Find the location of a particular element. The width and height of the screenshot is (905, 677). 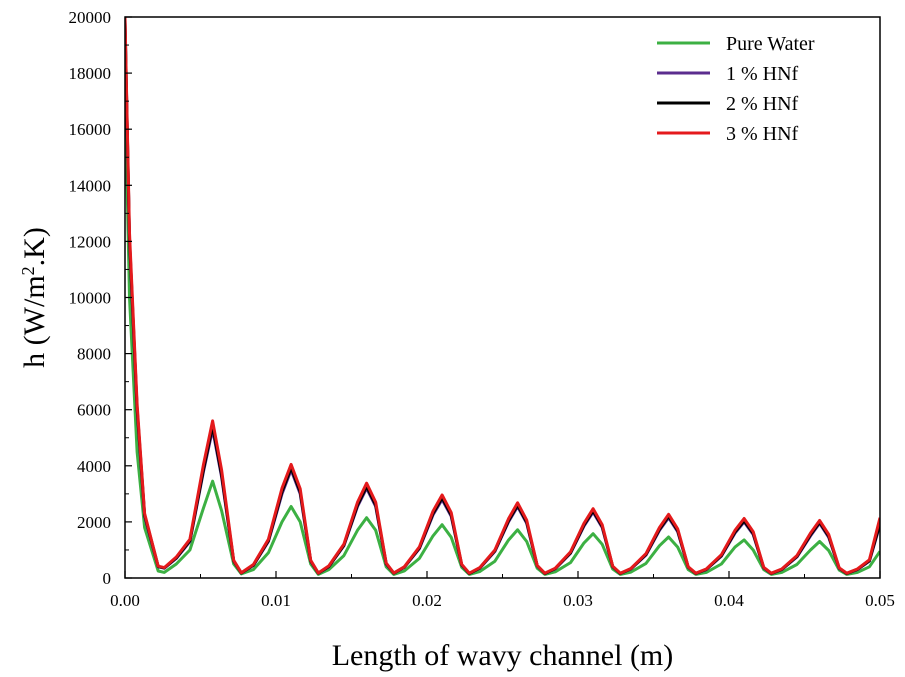

x-tick-label: 0.03 is located at coordinates (578, 600).